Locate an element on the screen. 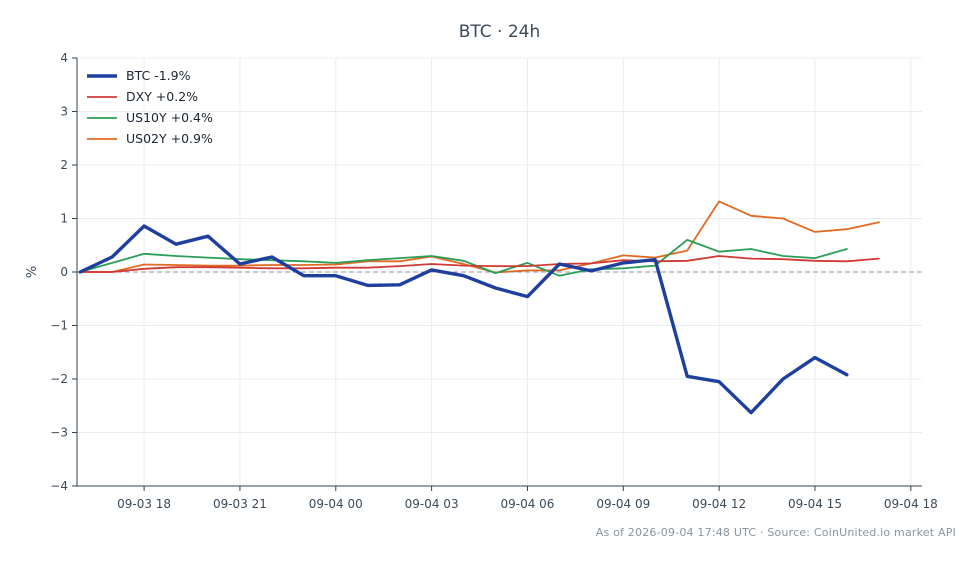  legend-label: DXY +0.2% is located at coordinates (162, 96).